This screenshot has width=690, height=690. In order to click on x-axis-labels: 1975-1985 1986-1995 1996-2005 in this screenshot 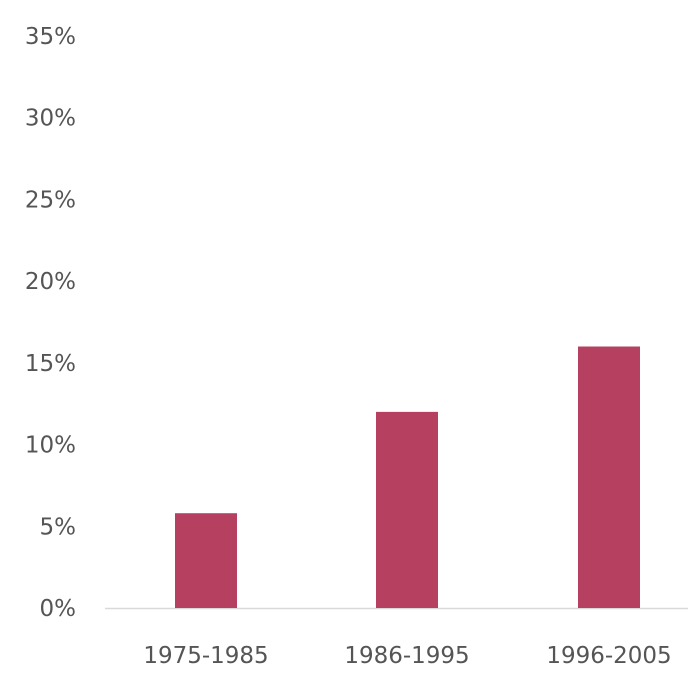, I will do `click(407, 656)`.